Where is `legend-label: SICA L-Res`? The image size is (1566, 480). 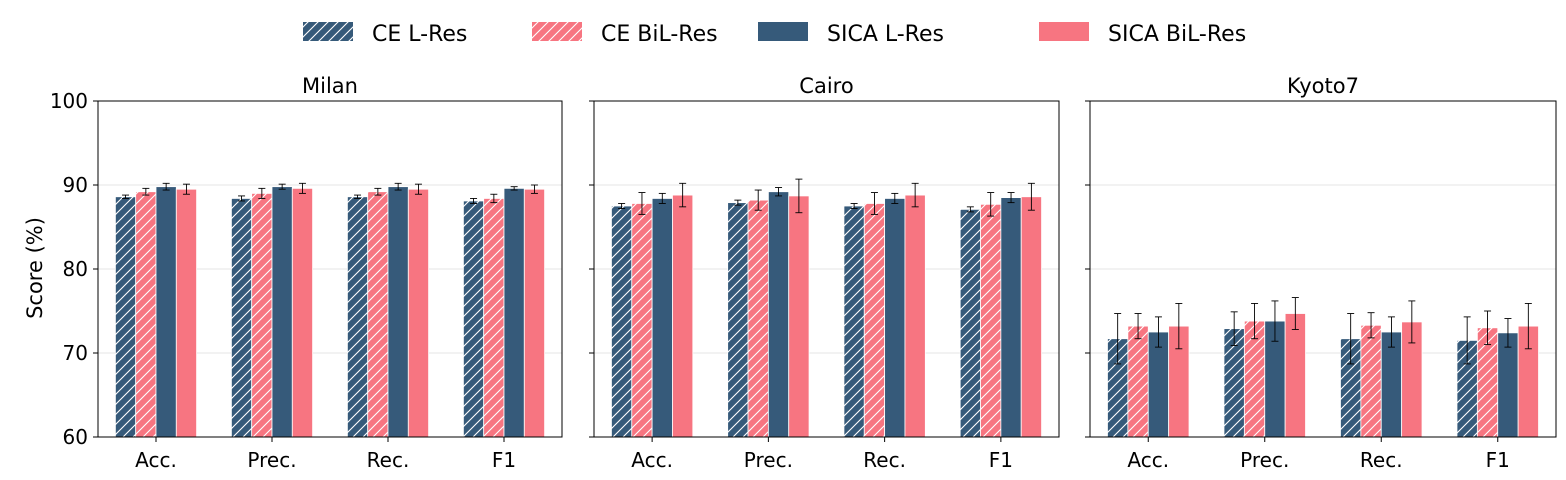
legend-label: SICA L-Res is located at coordinates (885, 34).